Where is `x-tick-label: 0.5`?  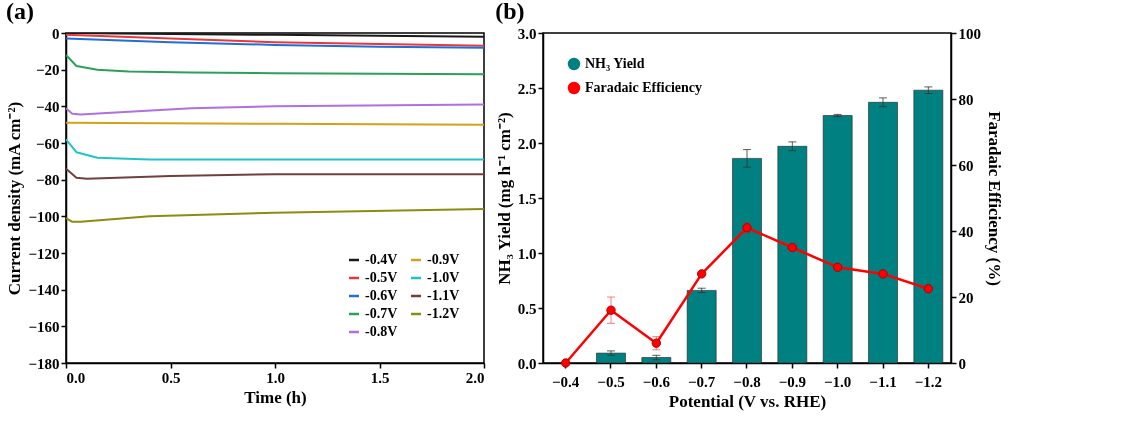
x-tick-label: 0.5 is located at coordinates (171, 377).